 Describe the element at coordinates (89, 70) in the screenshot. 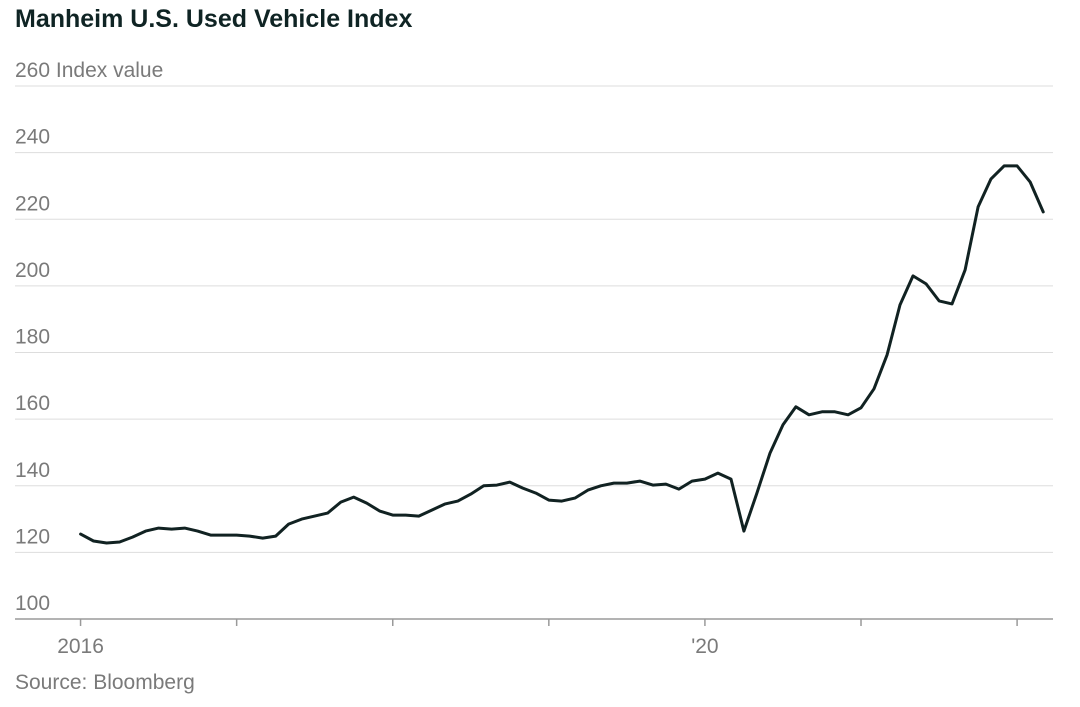

I see `y-tick-label: 260 Index value` at that location.